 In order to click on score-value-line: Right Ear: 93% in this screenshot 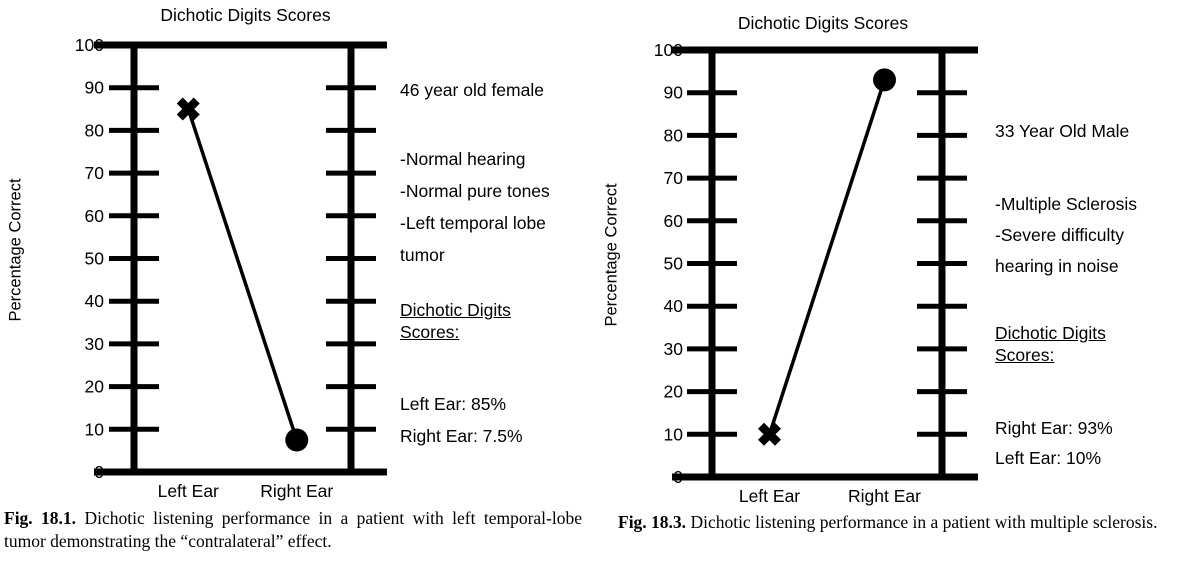, I will do `click(1054, 428)`.